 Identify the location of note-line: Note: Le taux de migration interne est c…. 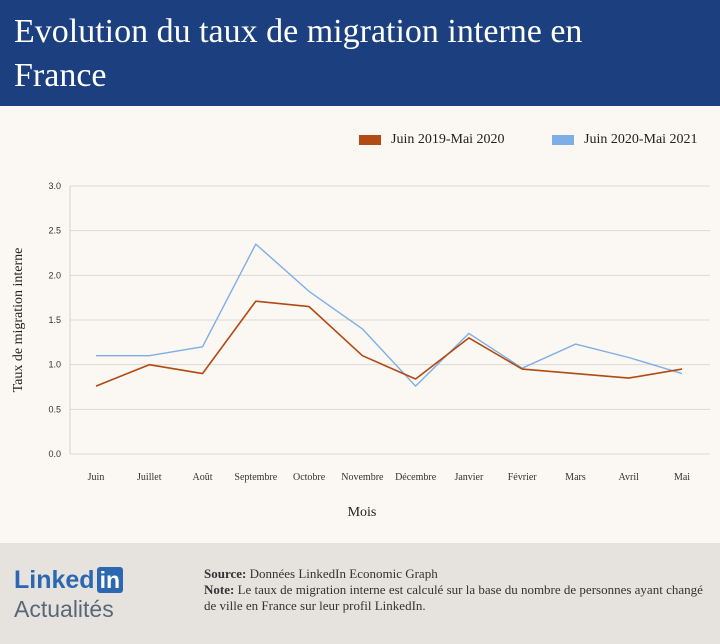
(453, 597).